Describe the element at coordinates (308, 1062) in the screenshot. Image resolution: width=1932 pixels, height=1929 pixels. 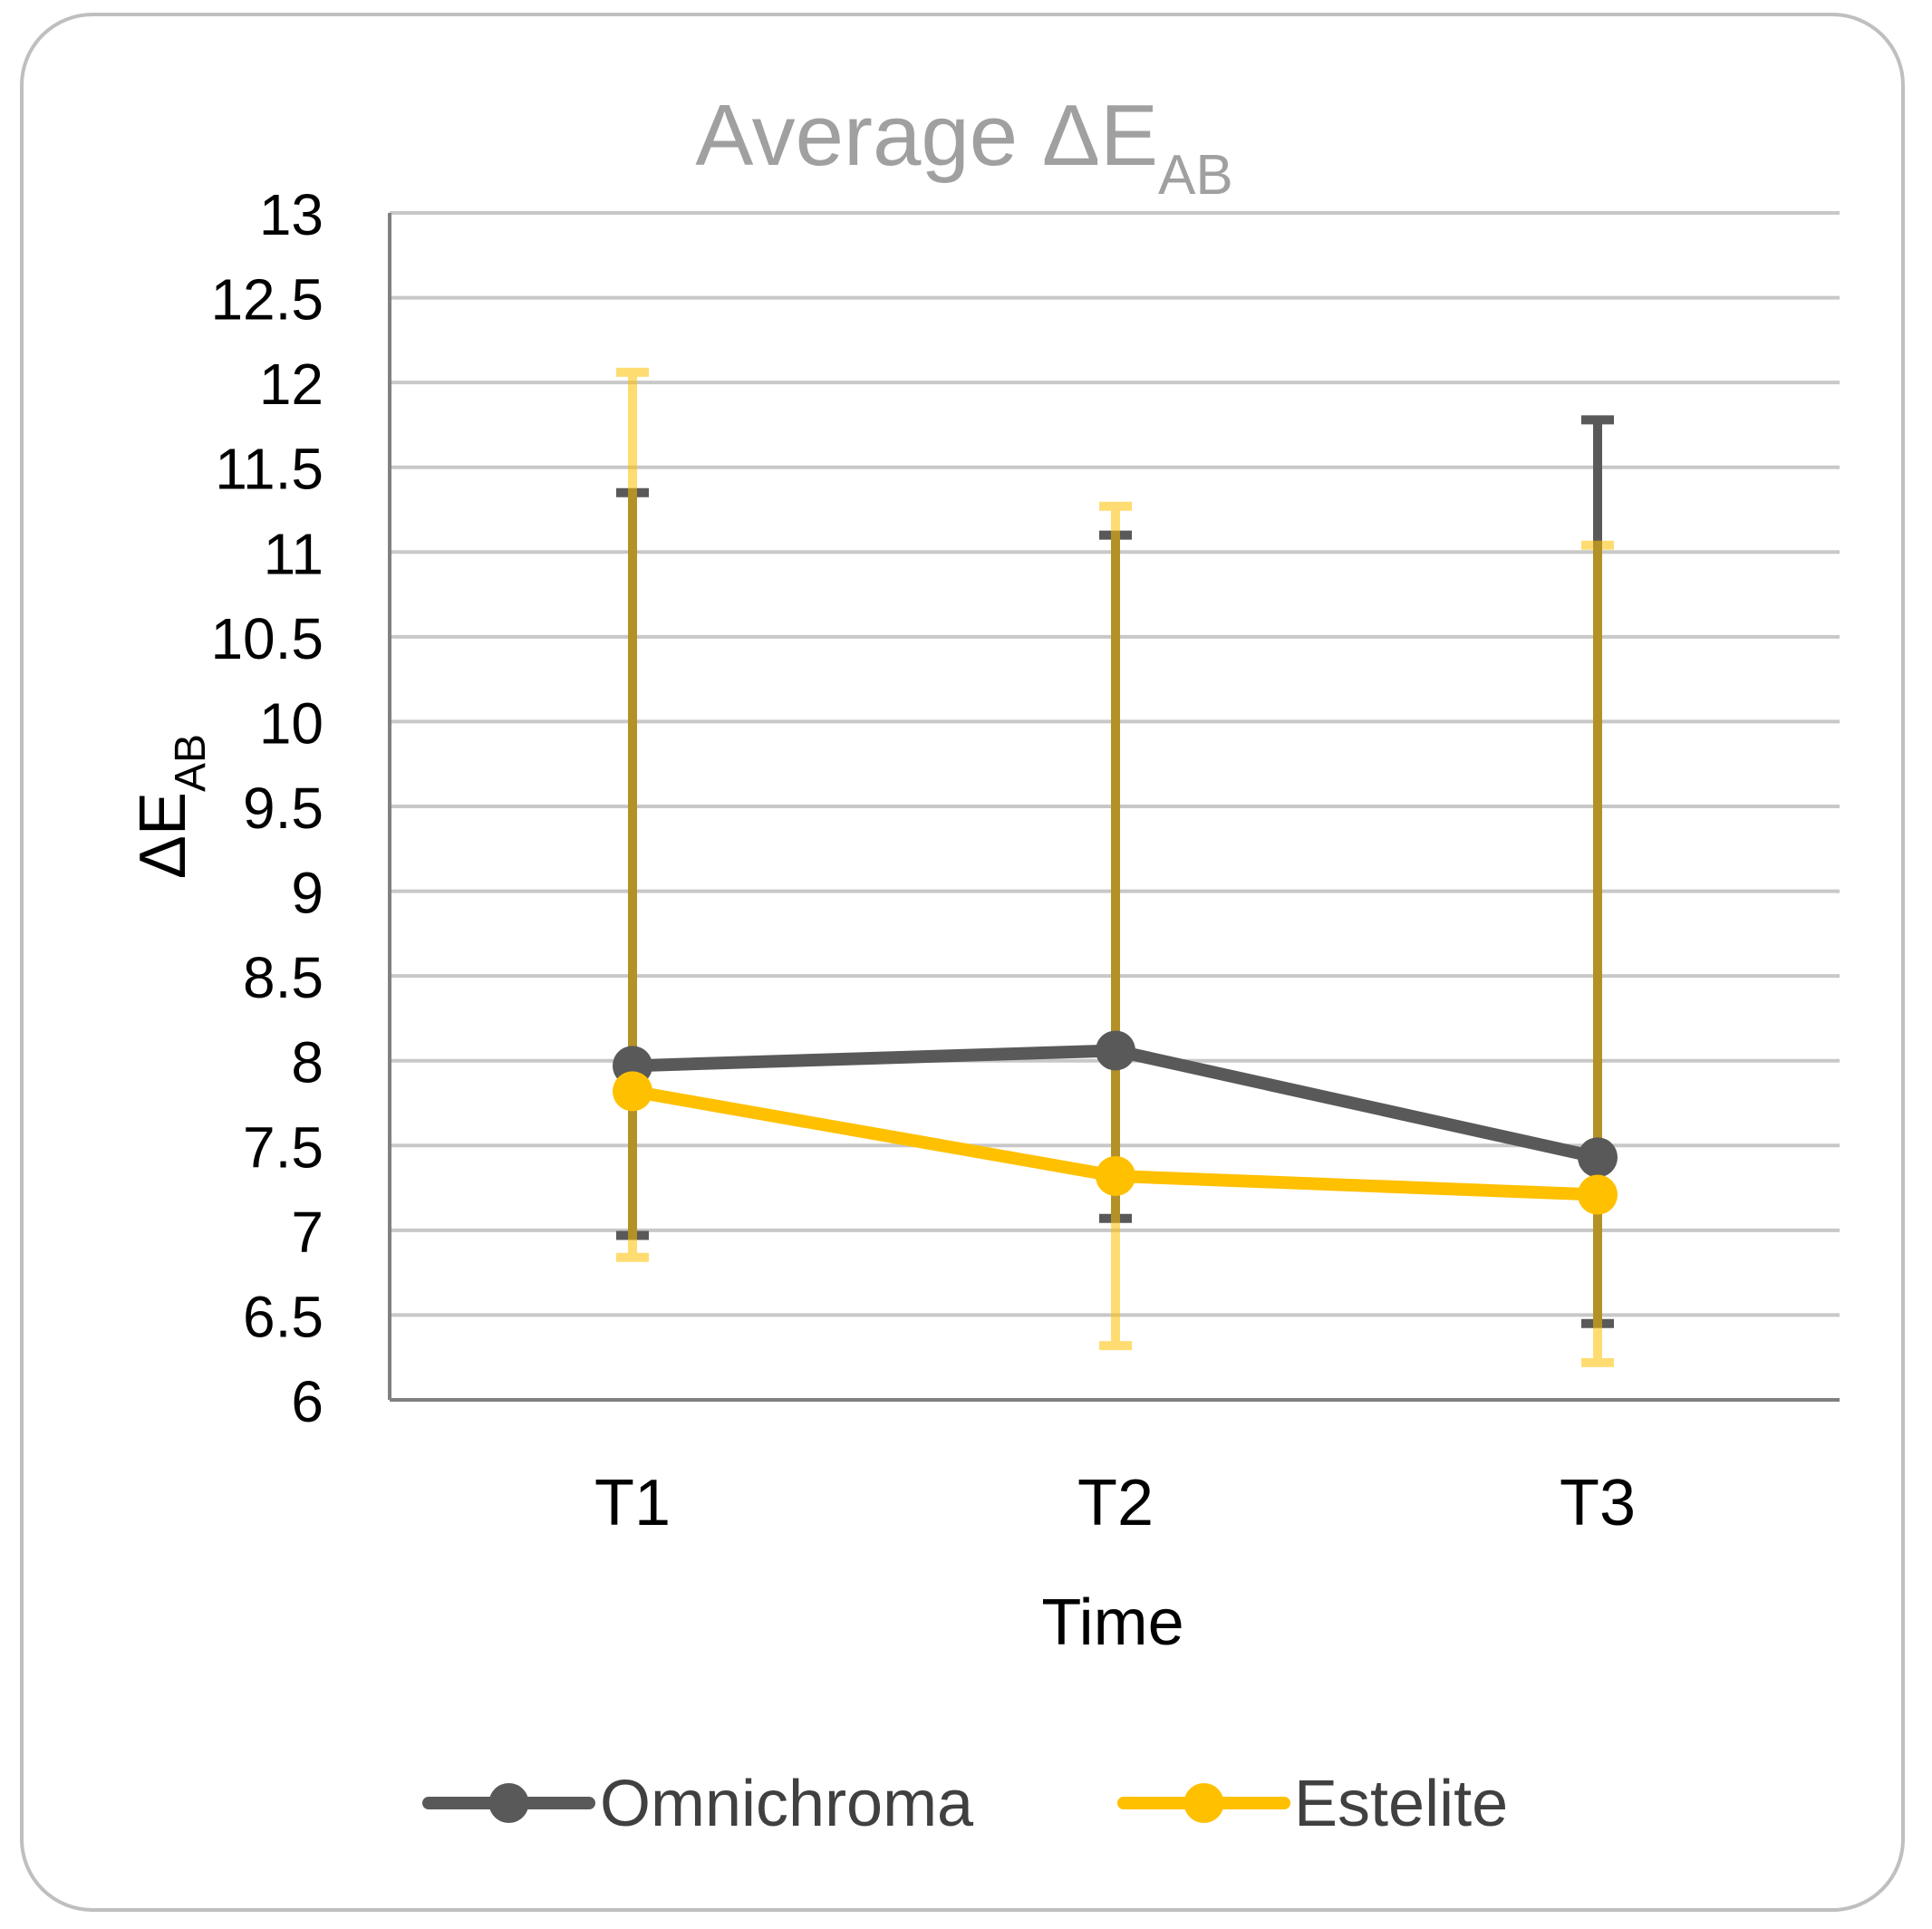
I see `y-tick-label: 8` at that location.